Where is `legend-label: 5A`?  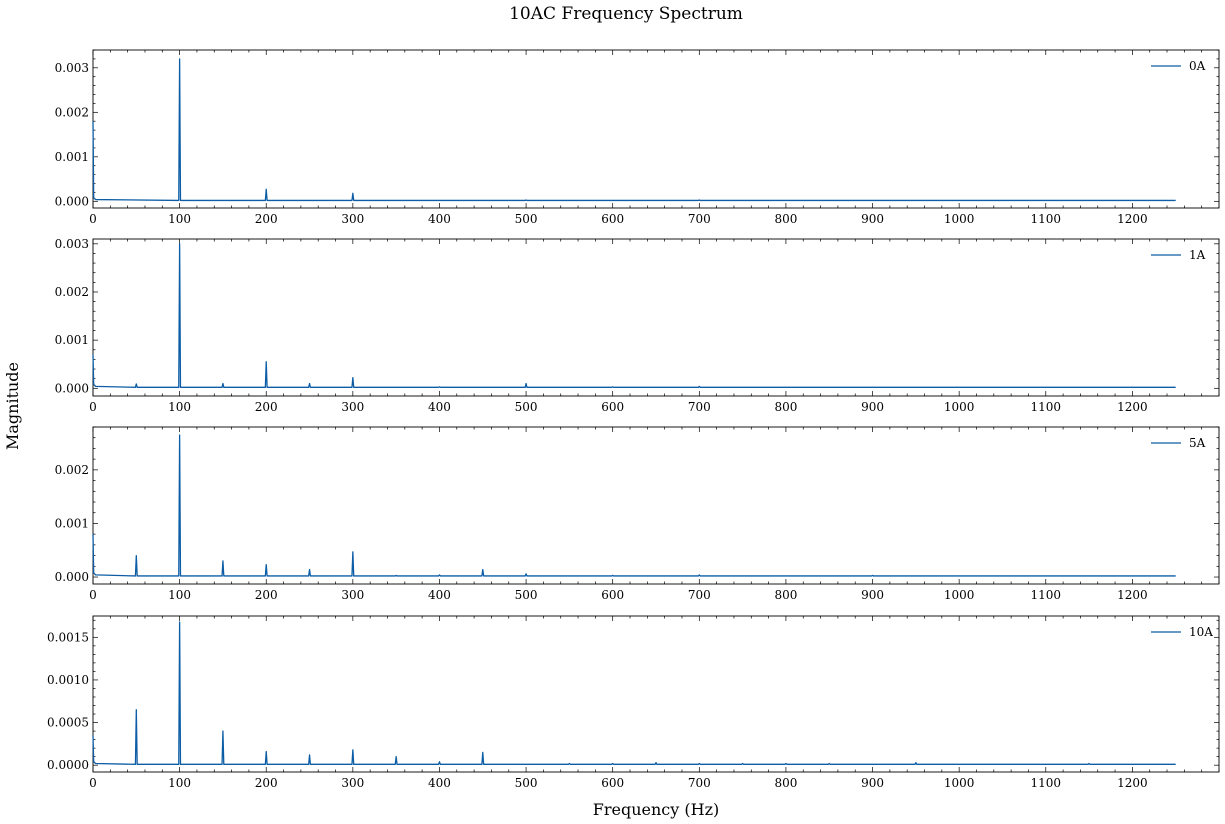 legend-label: 5A is located at coordinates (1197, 443).